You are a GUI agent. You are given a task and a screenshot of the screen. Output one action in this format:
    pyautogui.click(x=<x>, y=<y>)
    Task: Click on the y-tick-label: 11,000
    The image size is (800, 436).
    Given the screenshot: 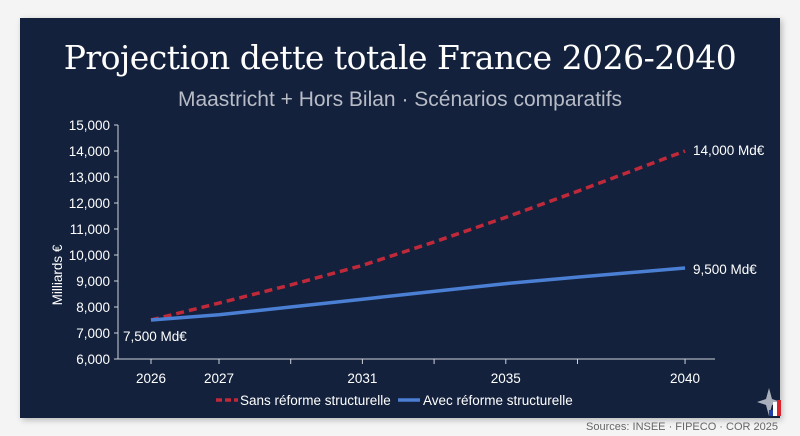 What is the action you would take?
    pyautogui.click(x=90, y=229)
    